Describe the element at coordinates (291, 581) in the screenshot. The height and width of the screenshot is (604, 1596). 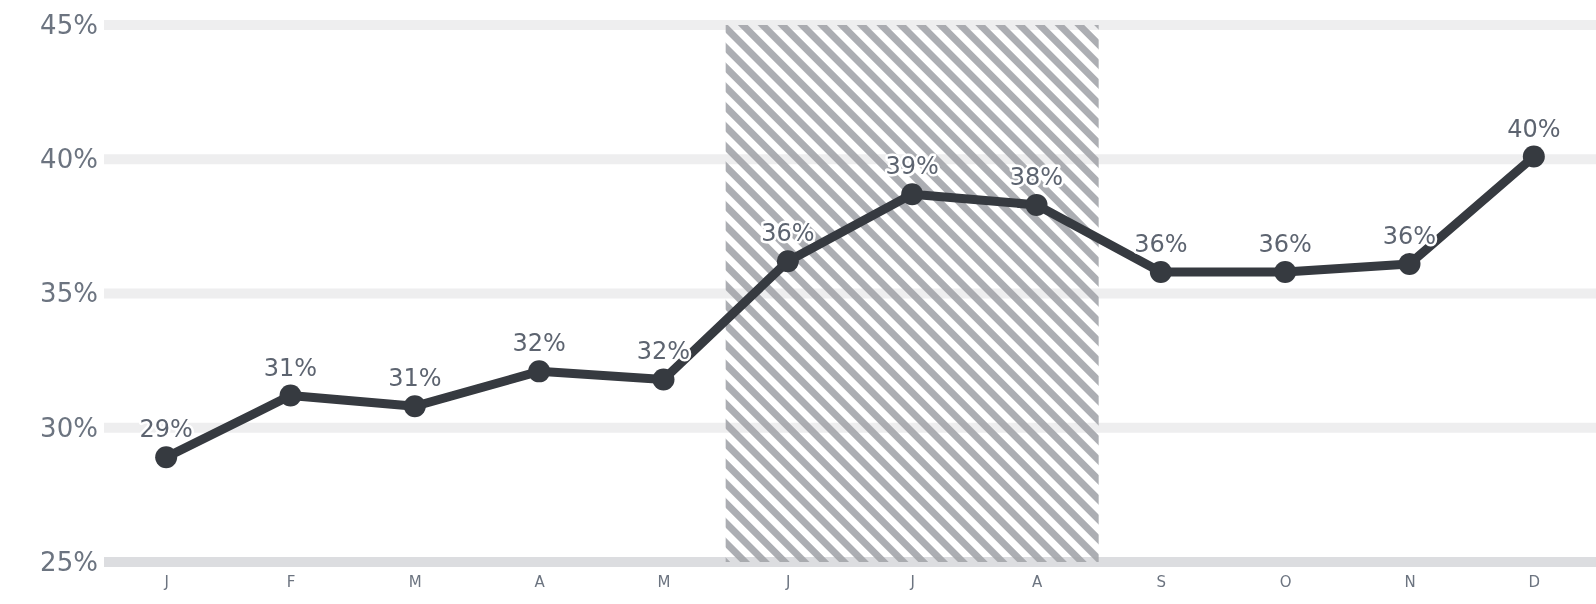
I see `x-tick-label: F` at that location.